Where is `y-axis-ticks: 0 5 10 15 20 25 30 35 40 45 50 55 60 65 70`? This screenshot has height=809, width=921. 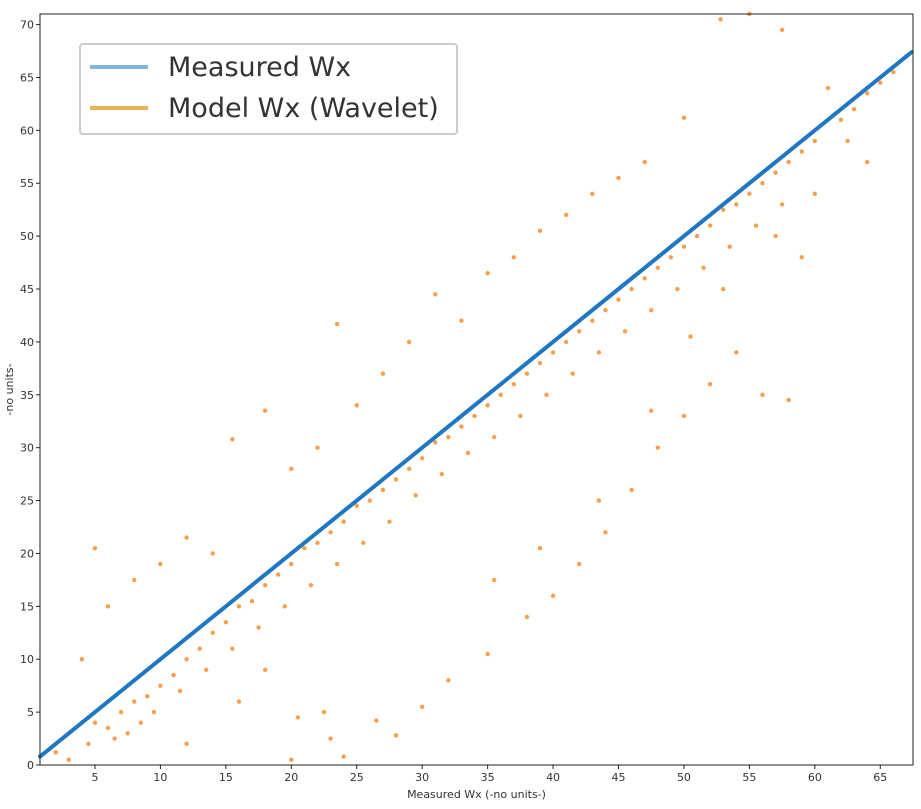 y-axis-ticks: 0 5 10 15 20 25 30 35 40 45 50 55 60 65 70 is located at coordinates (30, 395).